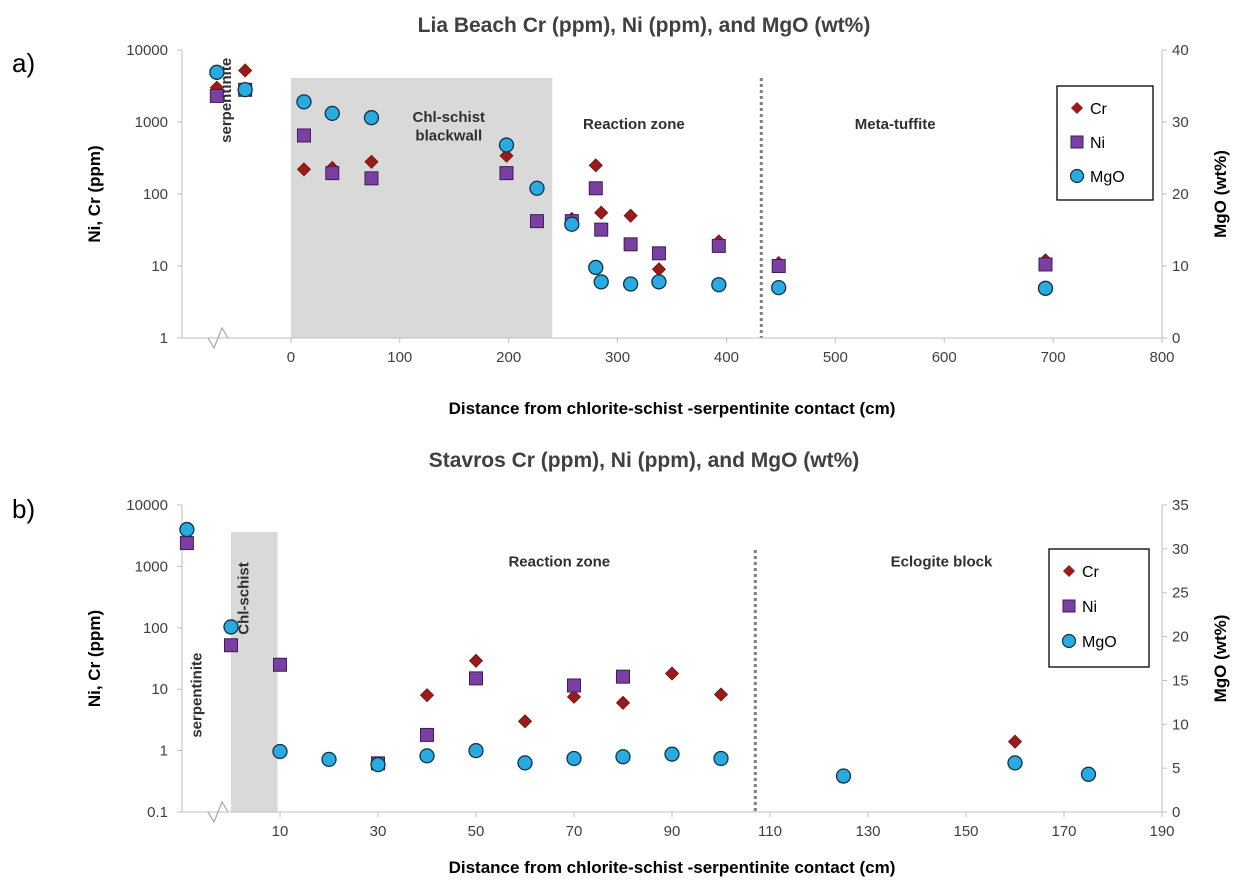 Image resolution: width=1254 pixels, height=884 pixels. What do you see at coordinates (421, 208) in the screenshot?
I see `shaded-band` at bounding box center [421, 208].